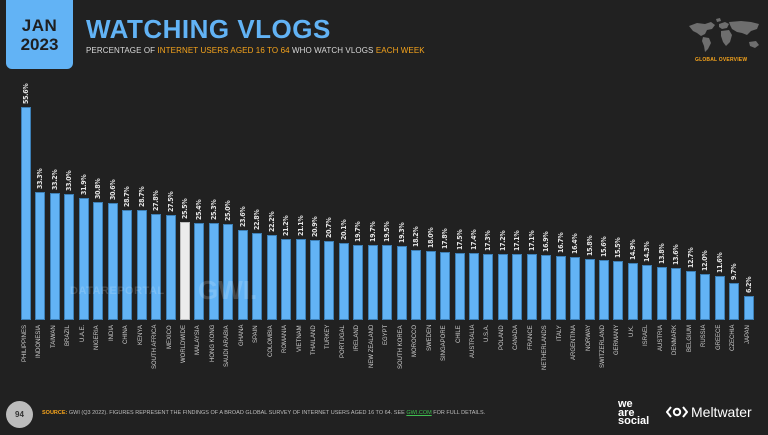 The width and height of the screenshot is (768, 435). What do you see at coordinates (227, 346) in the screenshot?
I see `category-label: SAUDI ARABIA` at bounding box center [227, 346].